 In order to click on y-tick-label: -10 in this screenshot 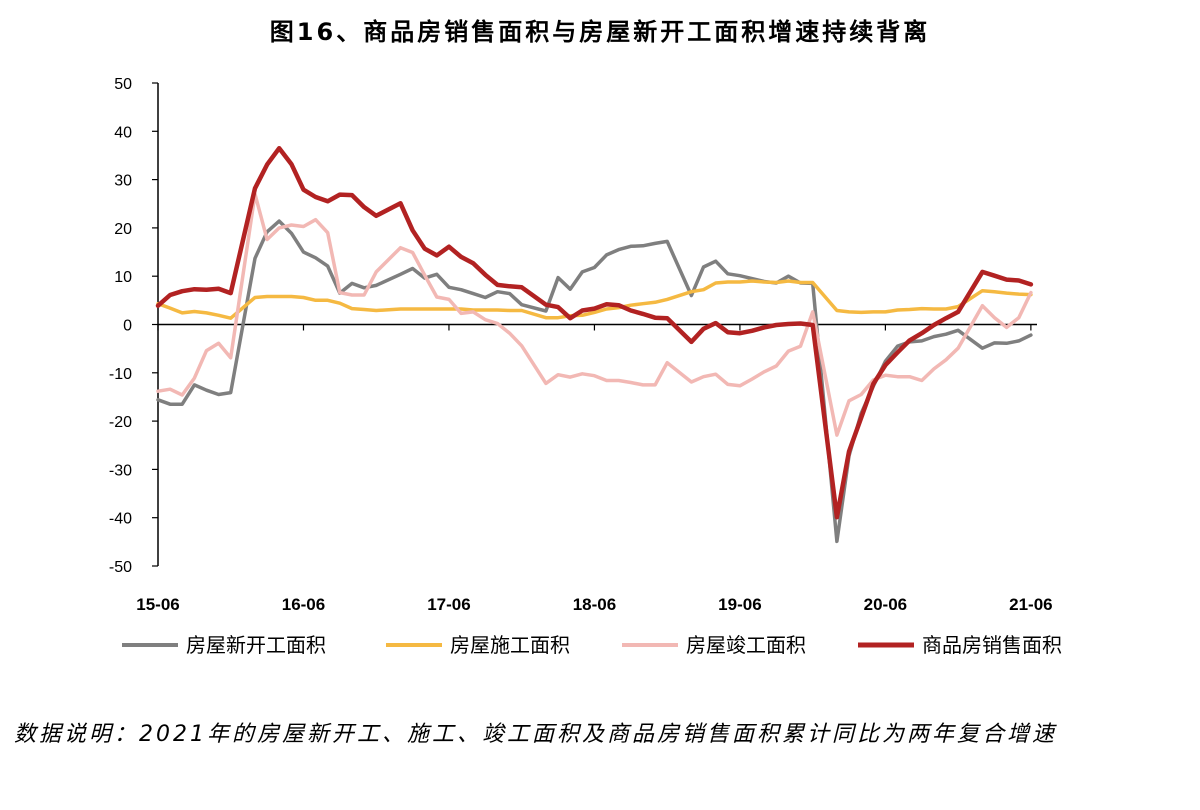, I will do `click(120, 374)`.